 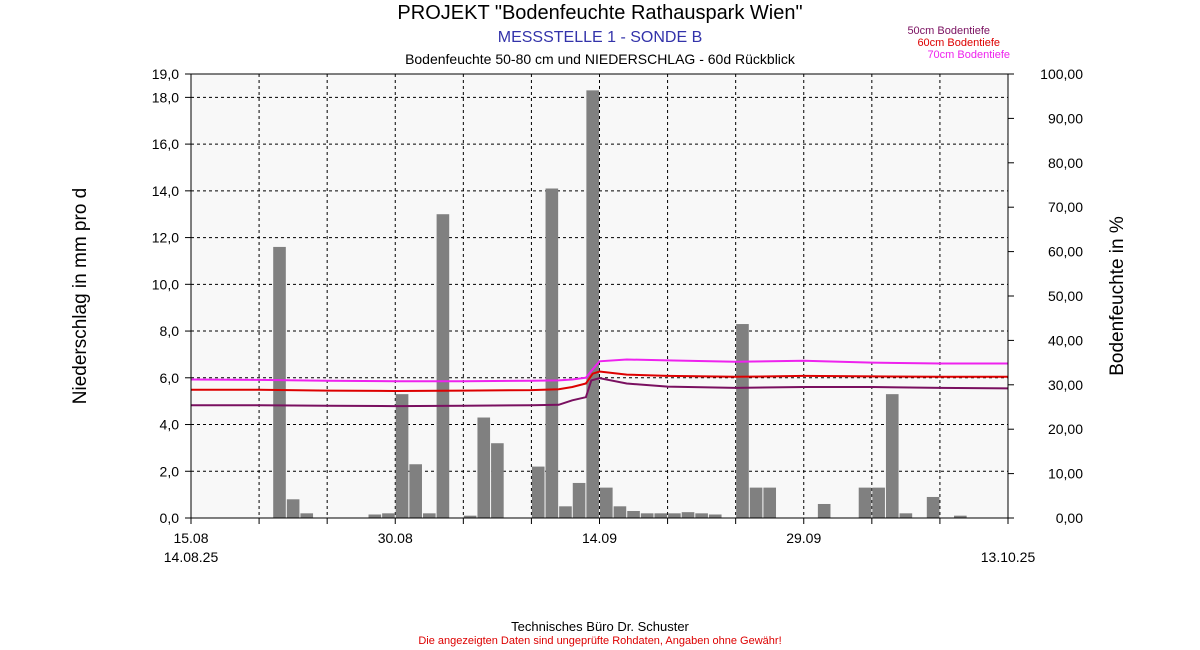 I want to click on y-left-tick-label: 4,0, so click(x=170, y=425).